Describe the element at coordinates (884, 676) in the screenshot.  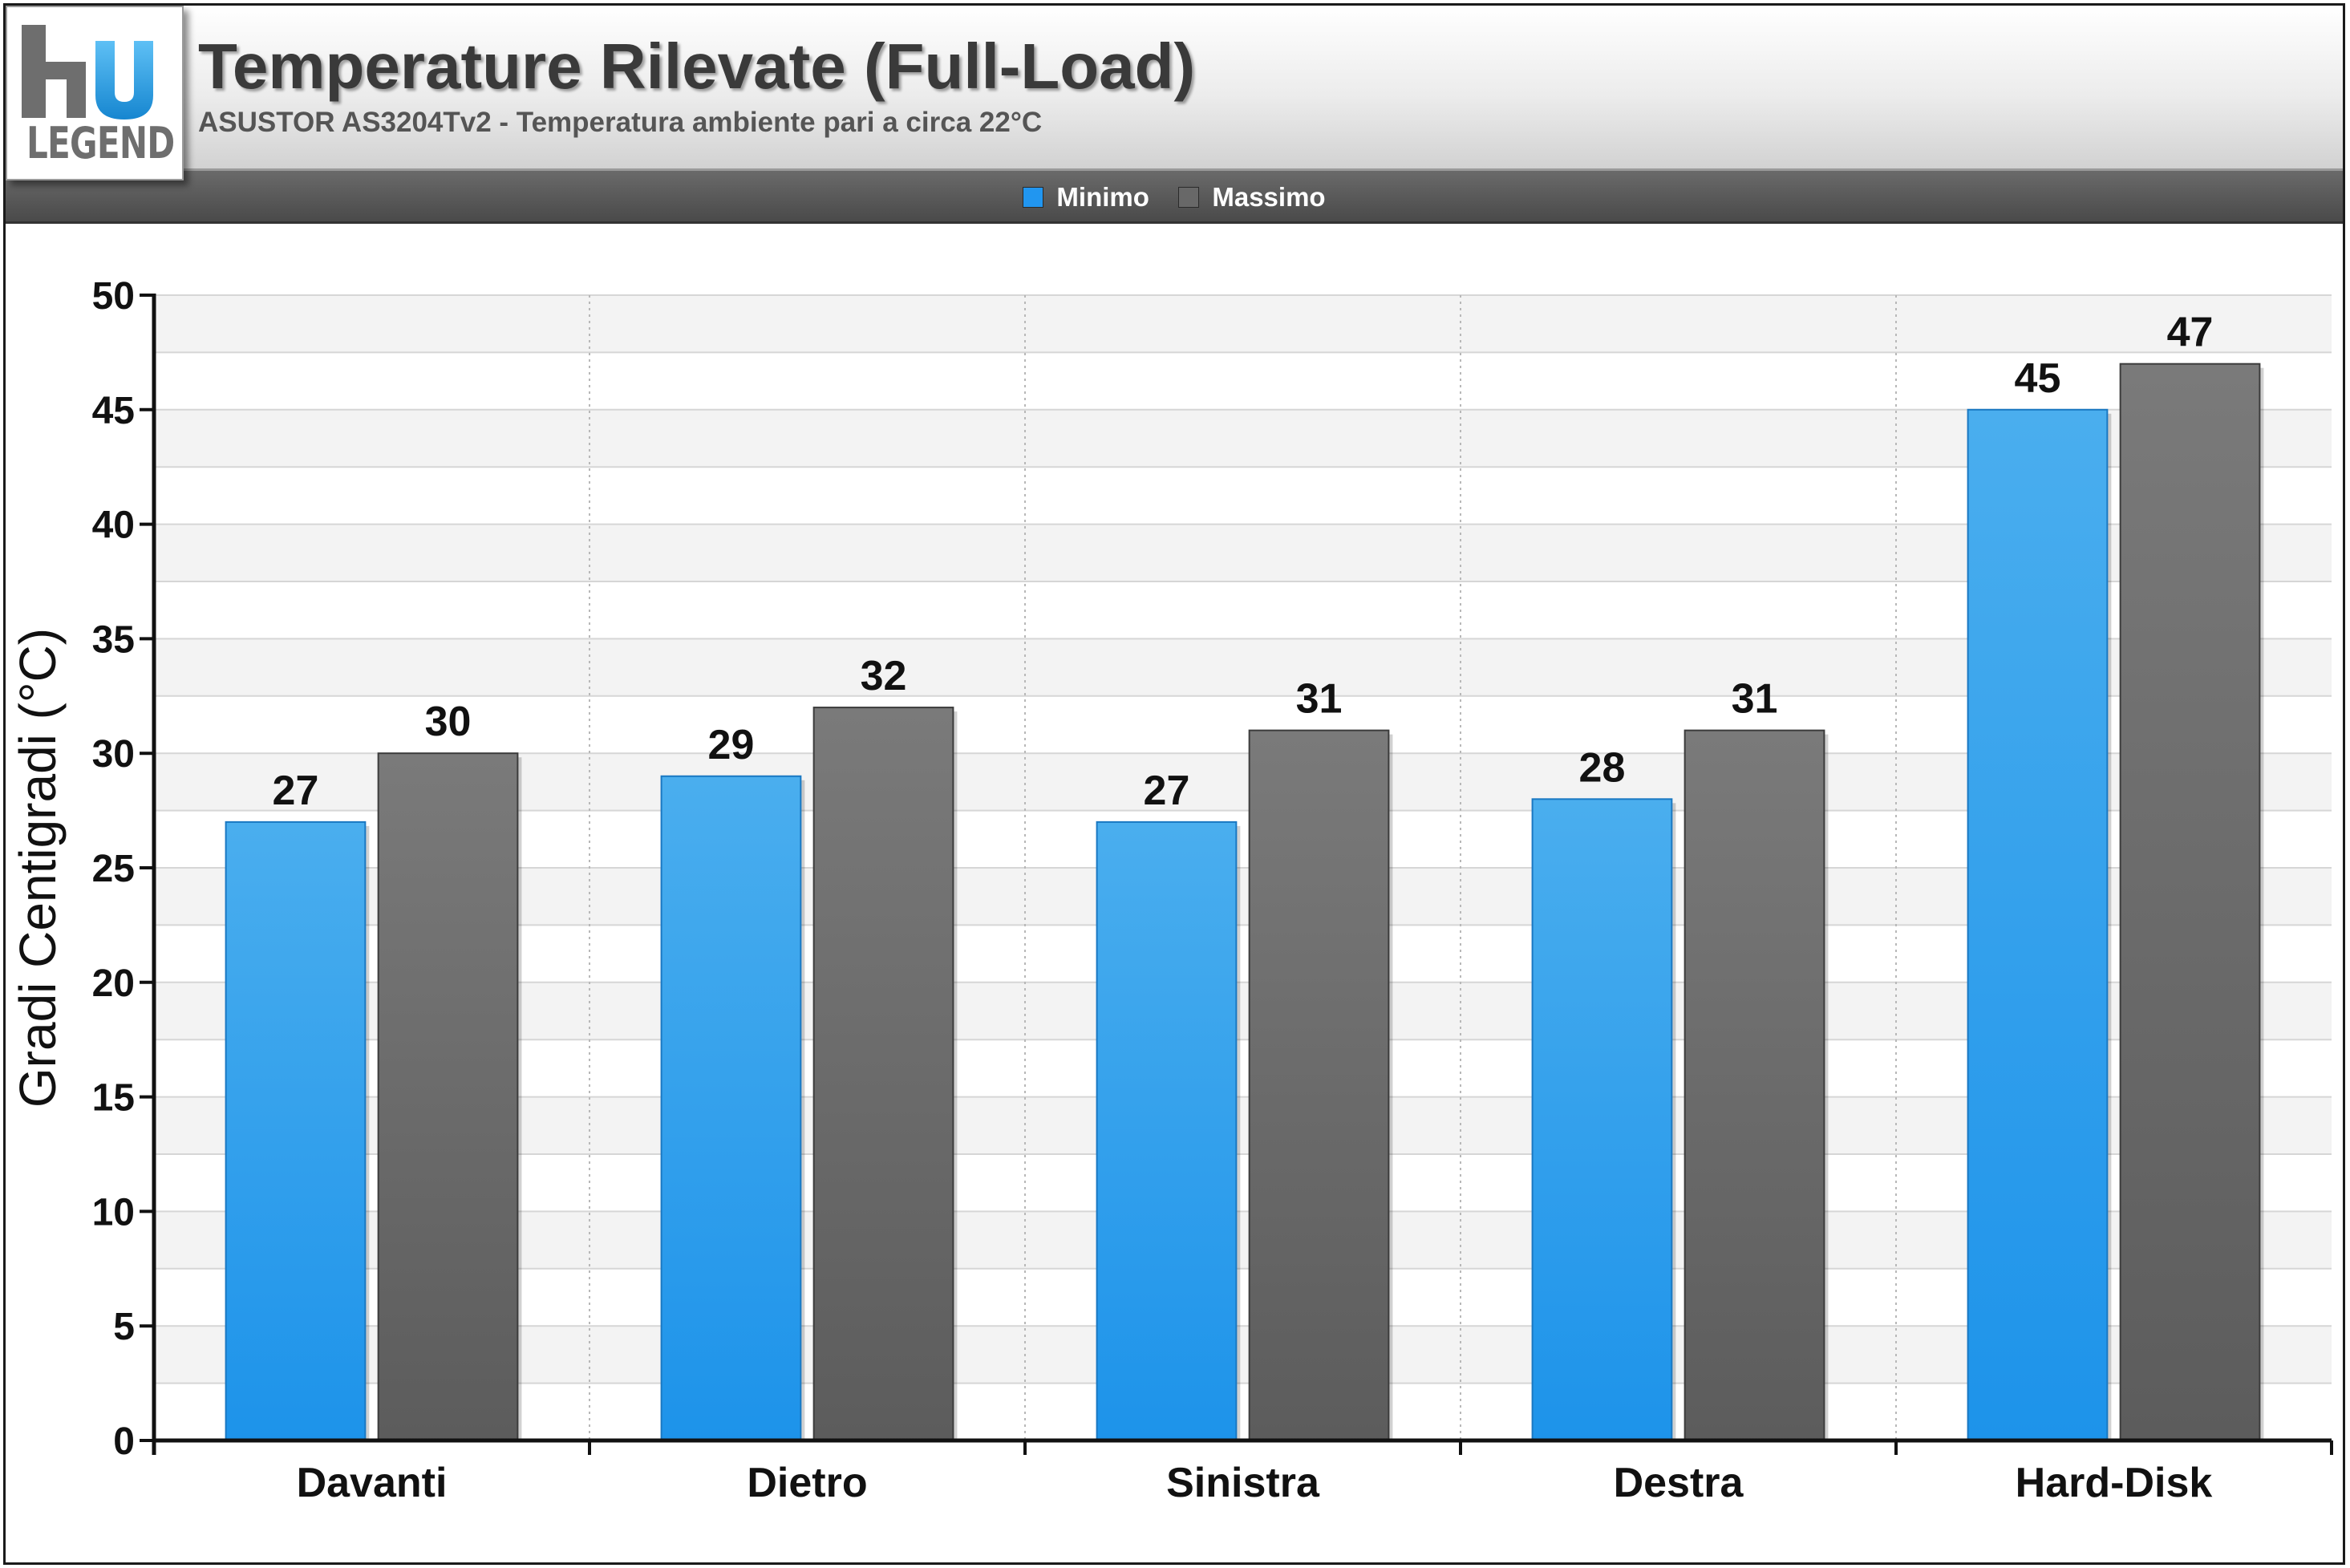
I see `data-label: 32` at that location.